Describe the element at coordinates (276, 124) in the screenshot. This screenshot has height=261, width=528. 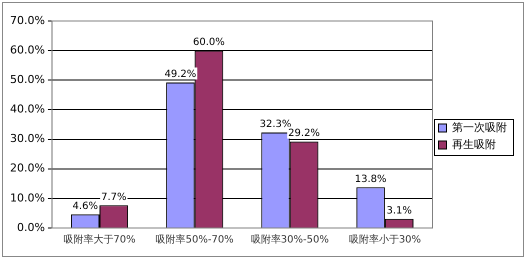
I see `data-label: 32.3%` at that location.